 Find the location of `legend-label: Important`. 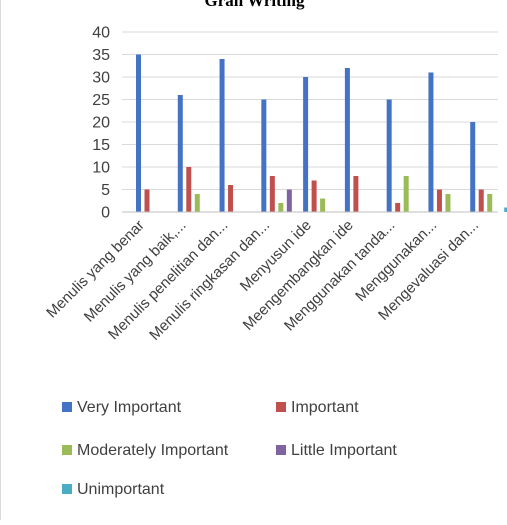

legend-label: Important is located at coordinates (325, 407).